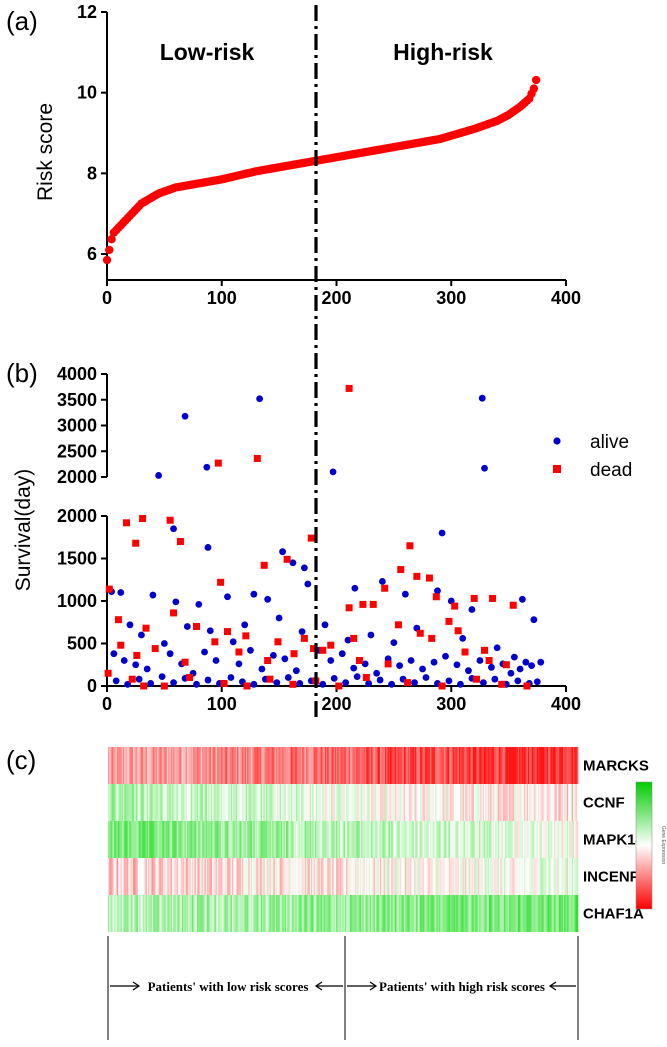 This screenshot has height=1047, width=667. I want to click on expression-heatmap, so click(343, 839).